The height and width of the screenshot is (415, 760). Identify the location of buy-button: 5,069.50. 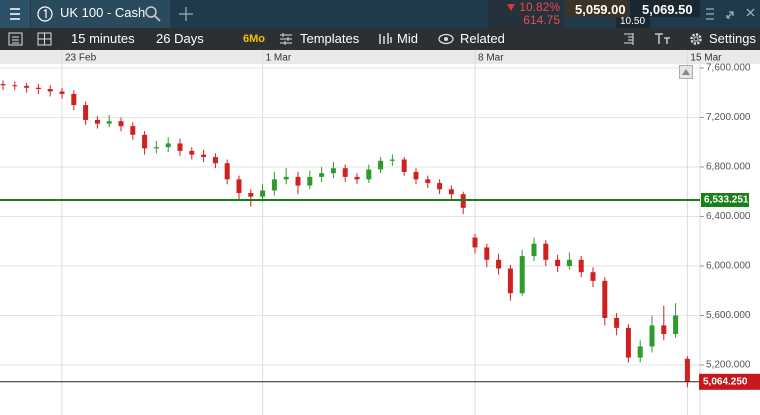
(665, 8).